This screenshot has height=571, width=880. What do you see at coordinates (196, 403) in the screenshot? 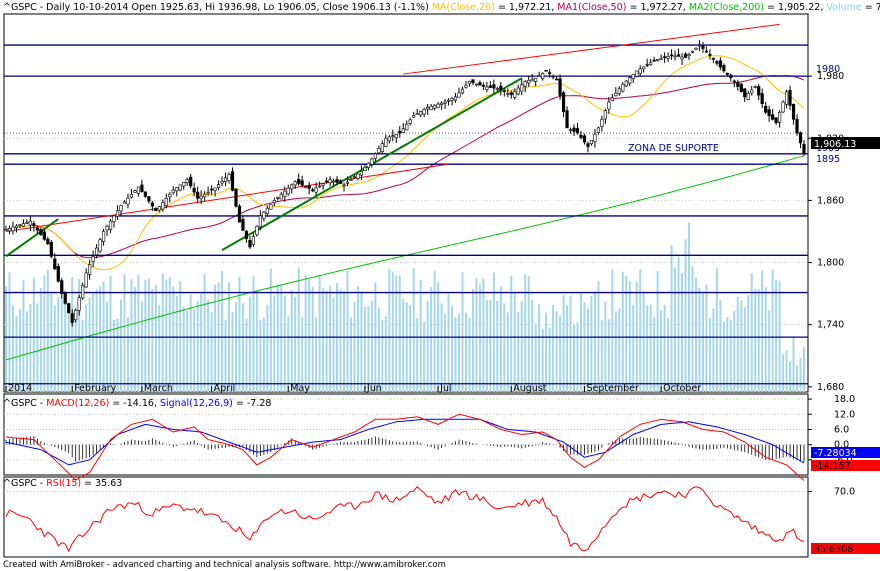
I see `macd-header-signal-label: Signal(12,26,9)` at bounding box center [196, 403].